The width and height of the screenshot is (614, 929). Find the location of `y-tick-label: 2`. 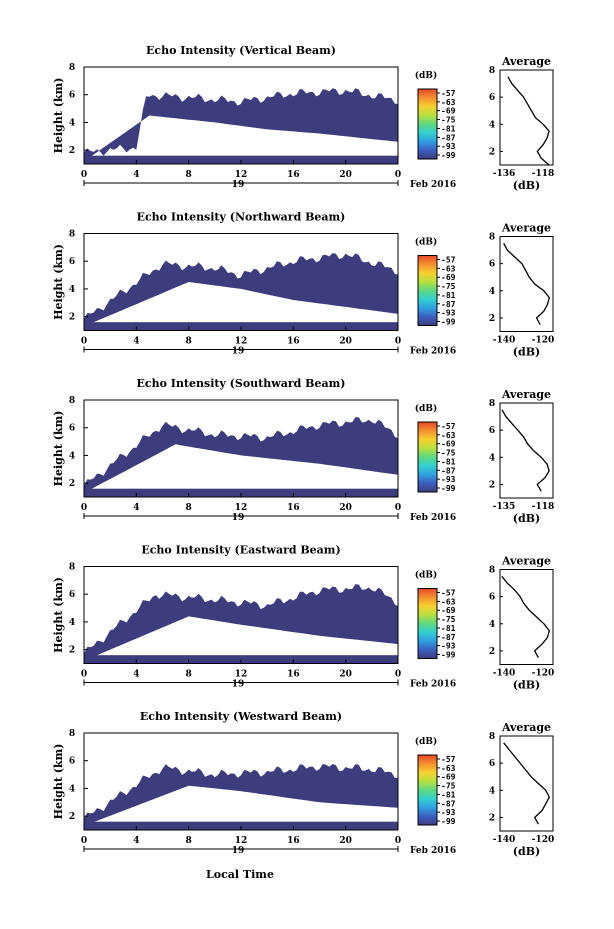

y-tick-label: 2 is located at coordinates (72, 318).